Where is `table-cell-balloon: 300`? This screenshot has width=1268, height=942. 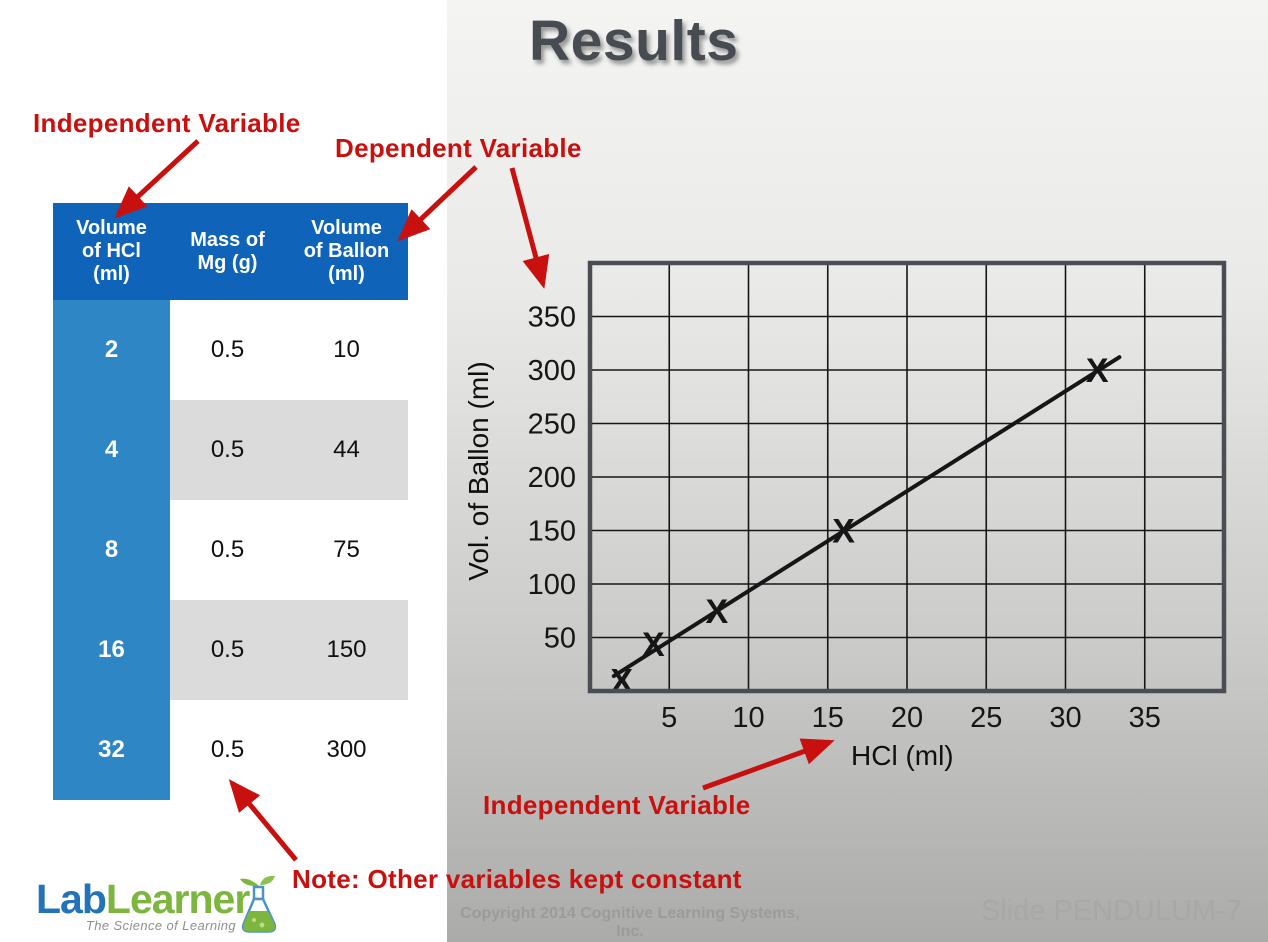 table-cell-balloon: 300 is located at coordinates (346, 750).